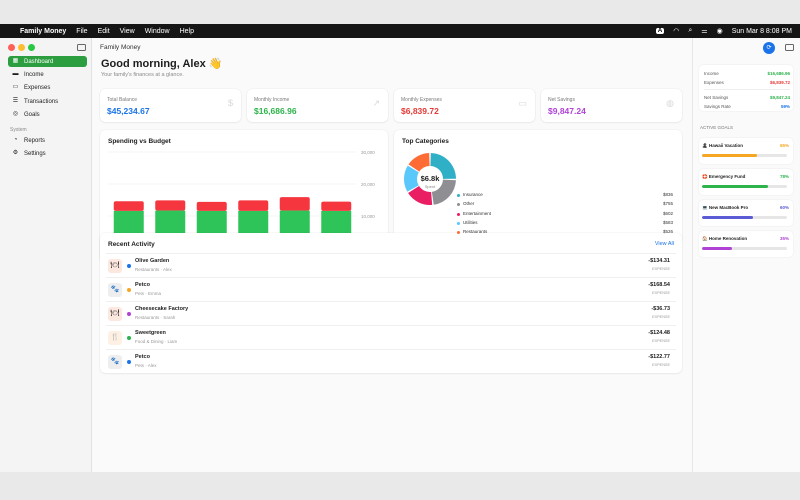  Describe the element at coordinates (368, 184) in the screenshot. I see `y-tick-label: 20,000` at that location.